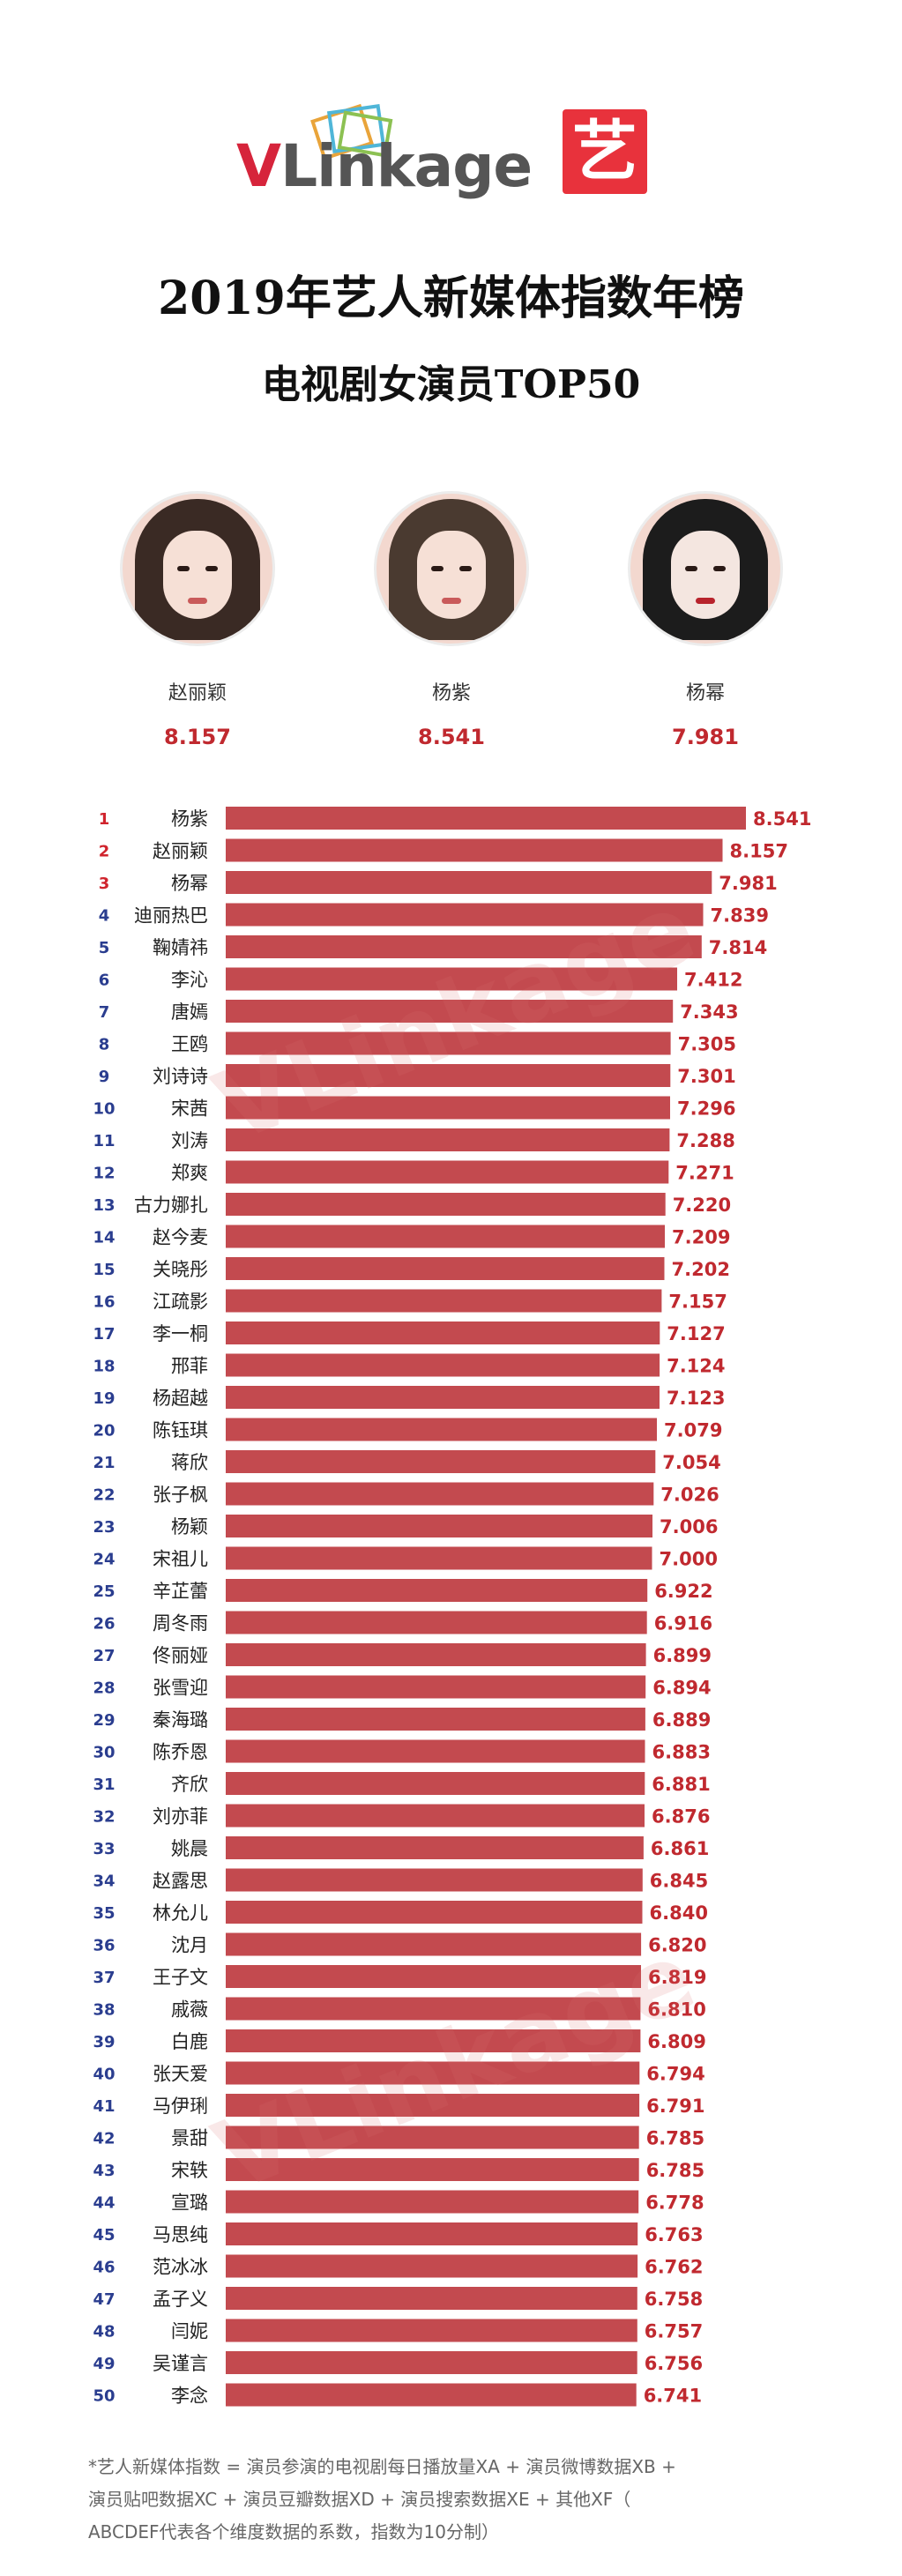 This screenshot has height=2576, width=902. I want to click on header: VLinkage 艺, so click(451, 106).